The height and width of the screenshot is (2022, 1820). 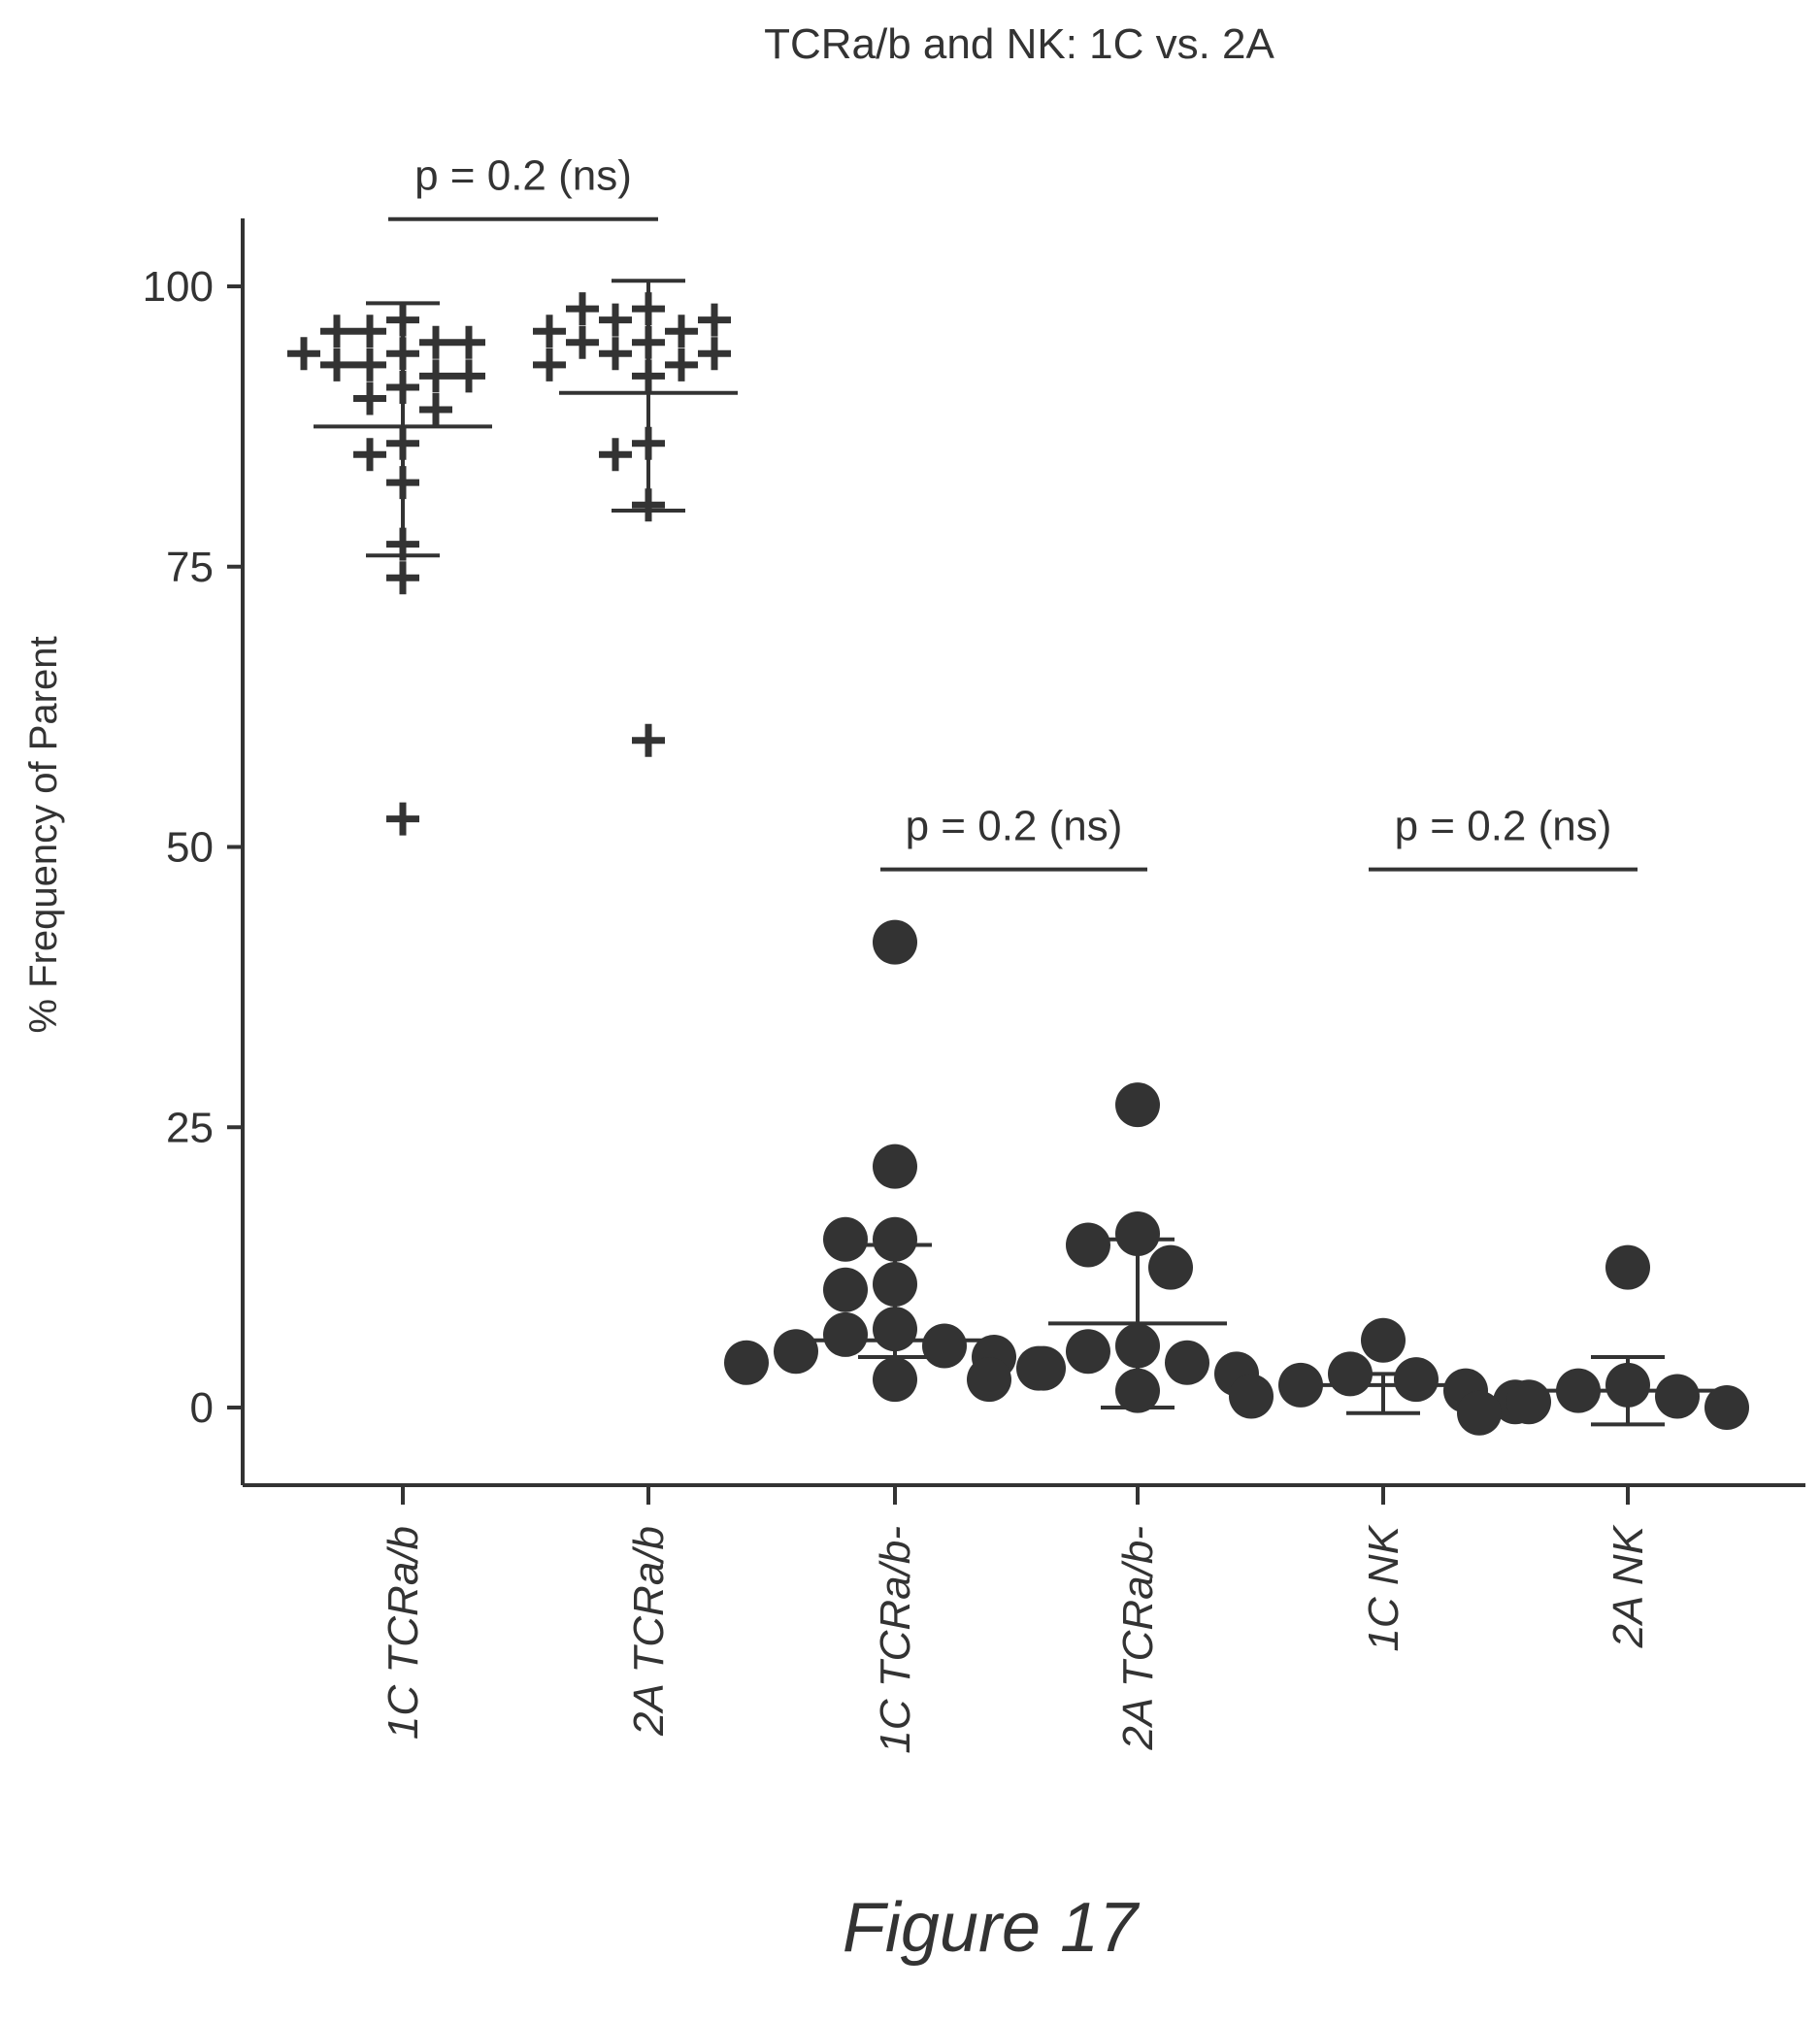 What do you see at coordinates (190, 848) in the screenshot?
I see `y-tick-label: 50` at bounding box center [190, 848].